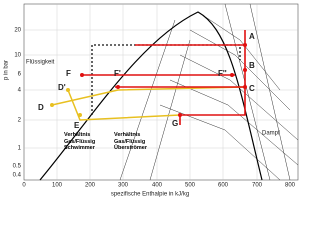 The height and width of the screenshot is (240, 320). I want to click on point-label: E, so click(77, 125).